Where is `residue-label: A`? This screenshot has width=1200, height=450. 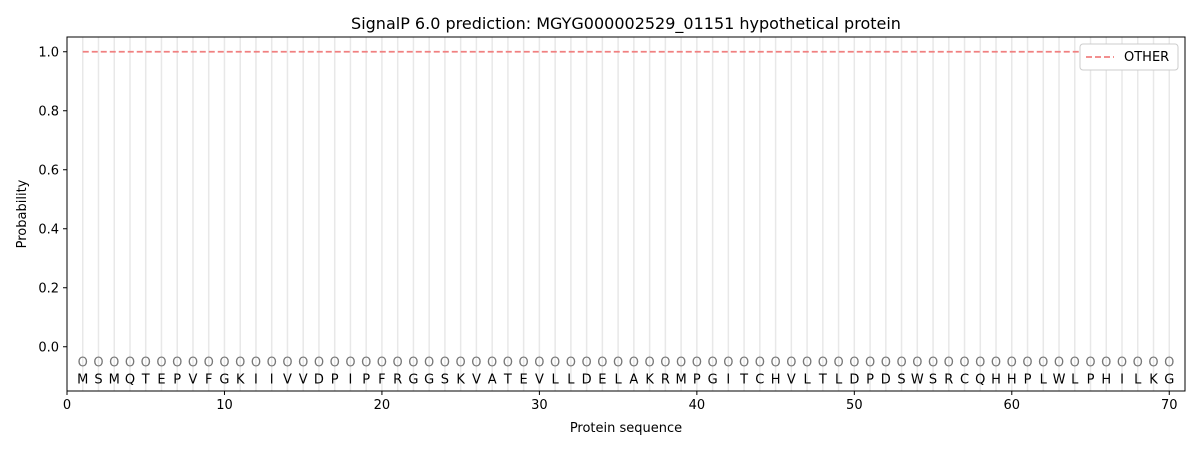
residue-label: A is located at coordinates (633, 379).